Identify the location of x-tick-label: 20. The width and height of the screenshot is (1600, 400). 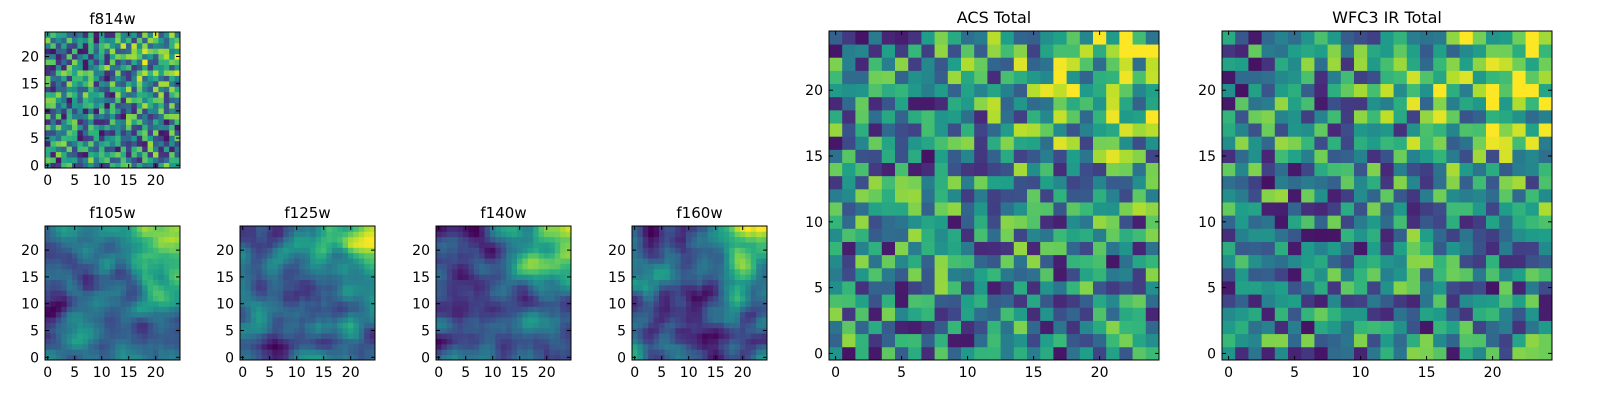
(156, 373).